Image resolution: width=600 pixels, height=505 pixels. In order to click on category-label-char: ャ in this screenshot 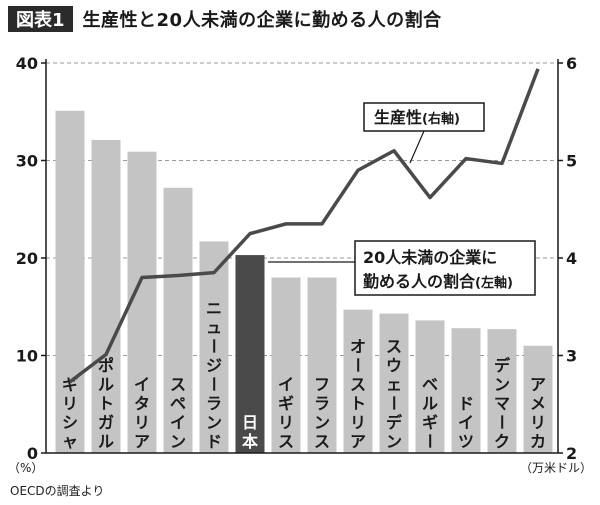, I will do `click(70, 441)`.